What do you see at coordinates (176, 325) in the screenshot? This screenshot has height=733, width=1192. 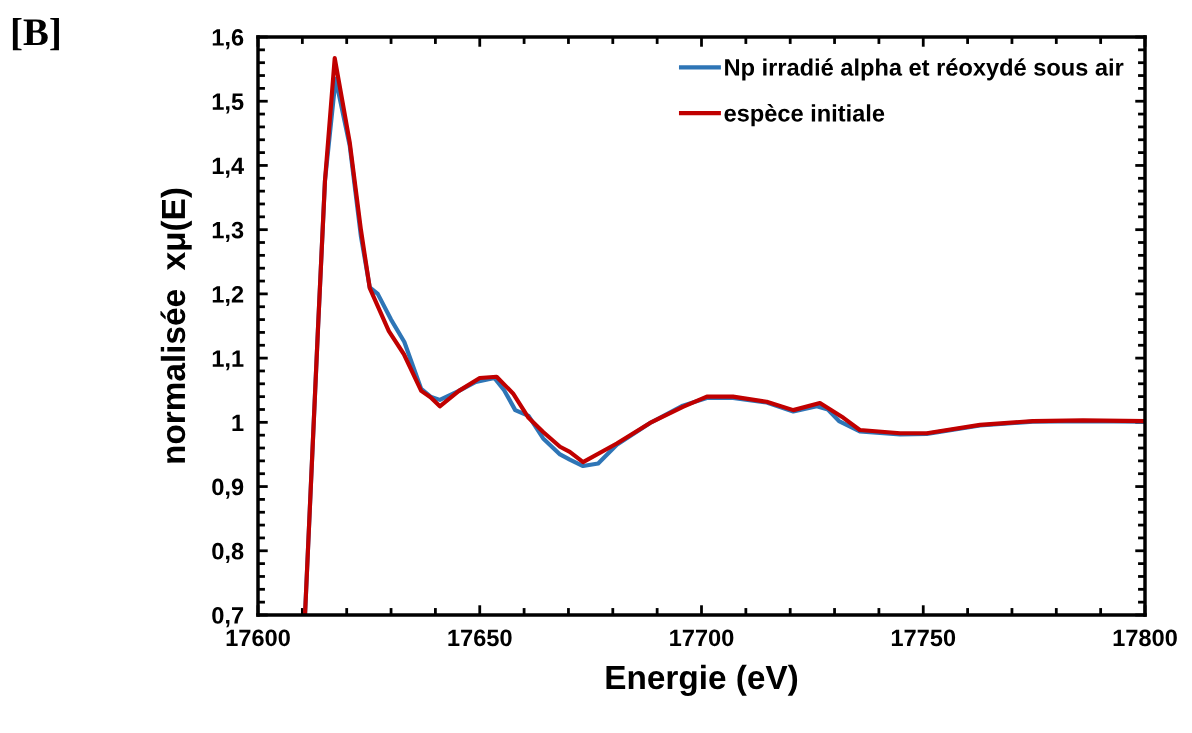 I see `y-axis-title: normalisée xμ(E)` at bounding box center [176, 325].